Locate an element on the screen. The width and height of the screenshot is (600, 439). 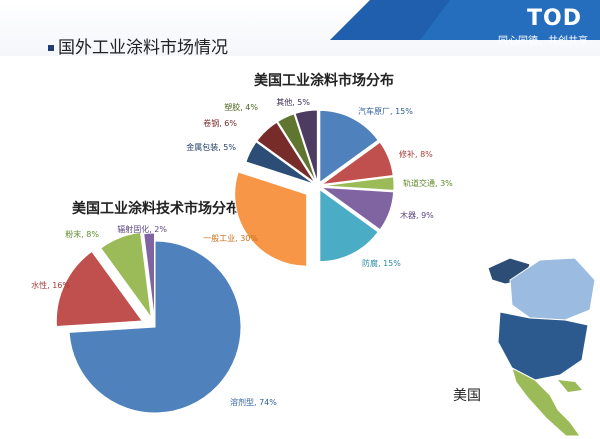
chart2-title: 美国工业涂料技术市场分布 is located at coordinates (156, 209).